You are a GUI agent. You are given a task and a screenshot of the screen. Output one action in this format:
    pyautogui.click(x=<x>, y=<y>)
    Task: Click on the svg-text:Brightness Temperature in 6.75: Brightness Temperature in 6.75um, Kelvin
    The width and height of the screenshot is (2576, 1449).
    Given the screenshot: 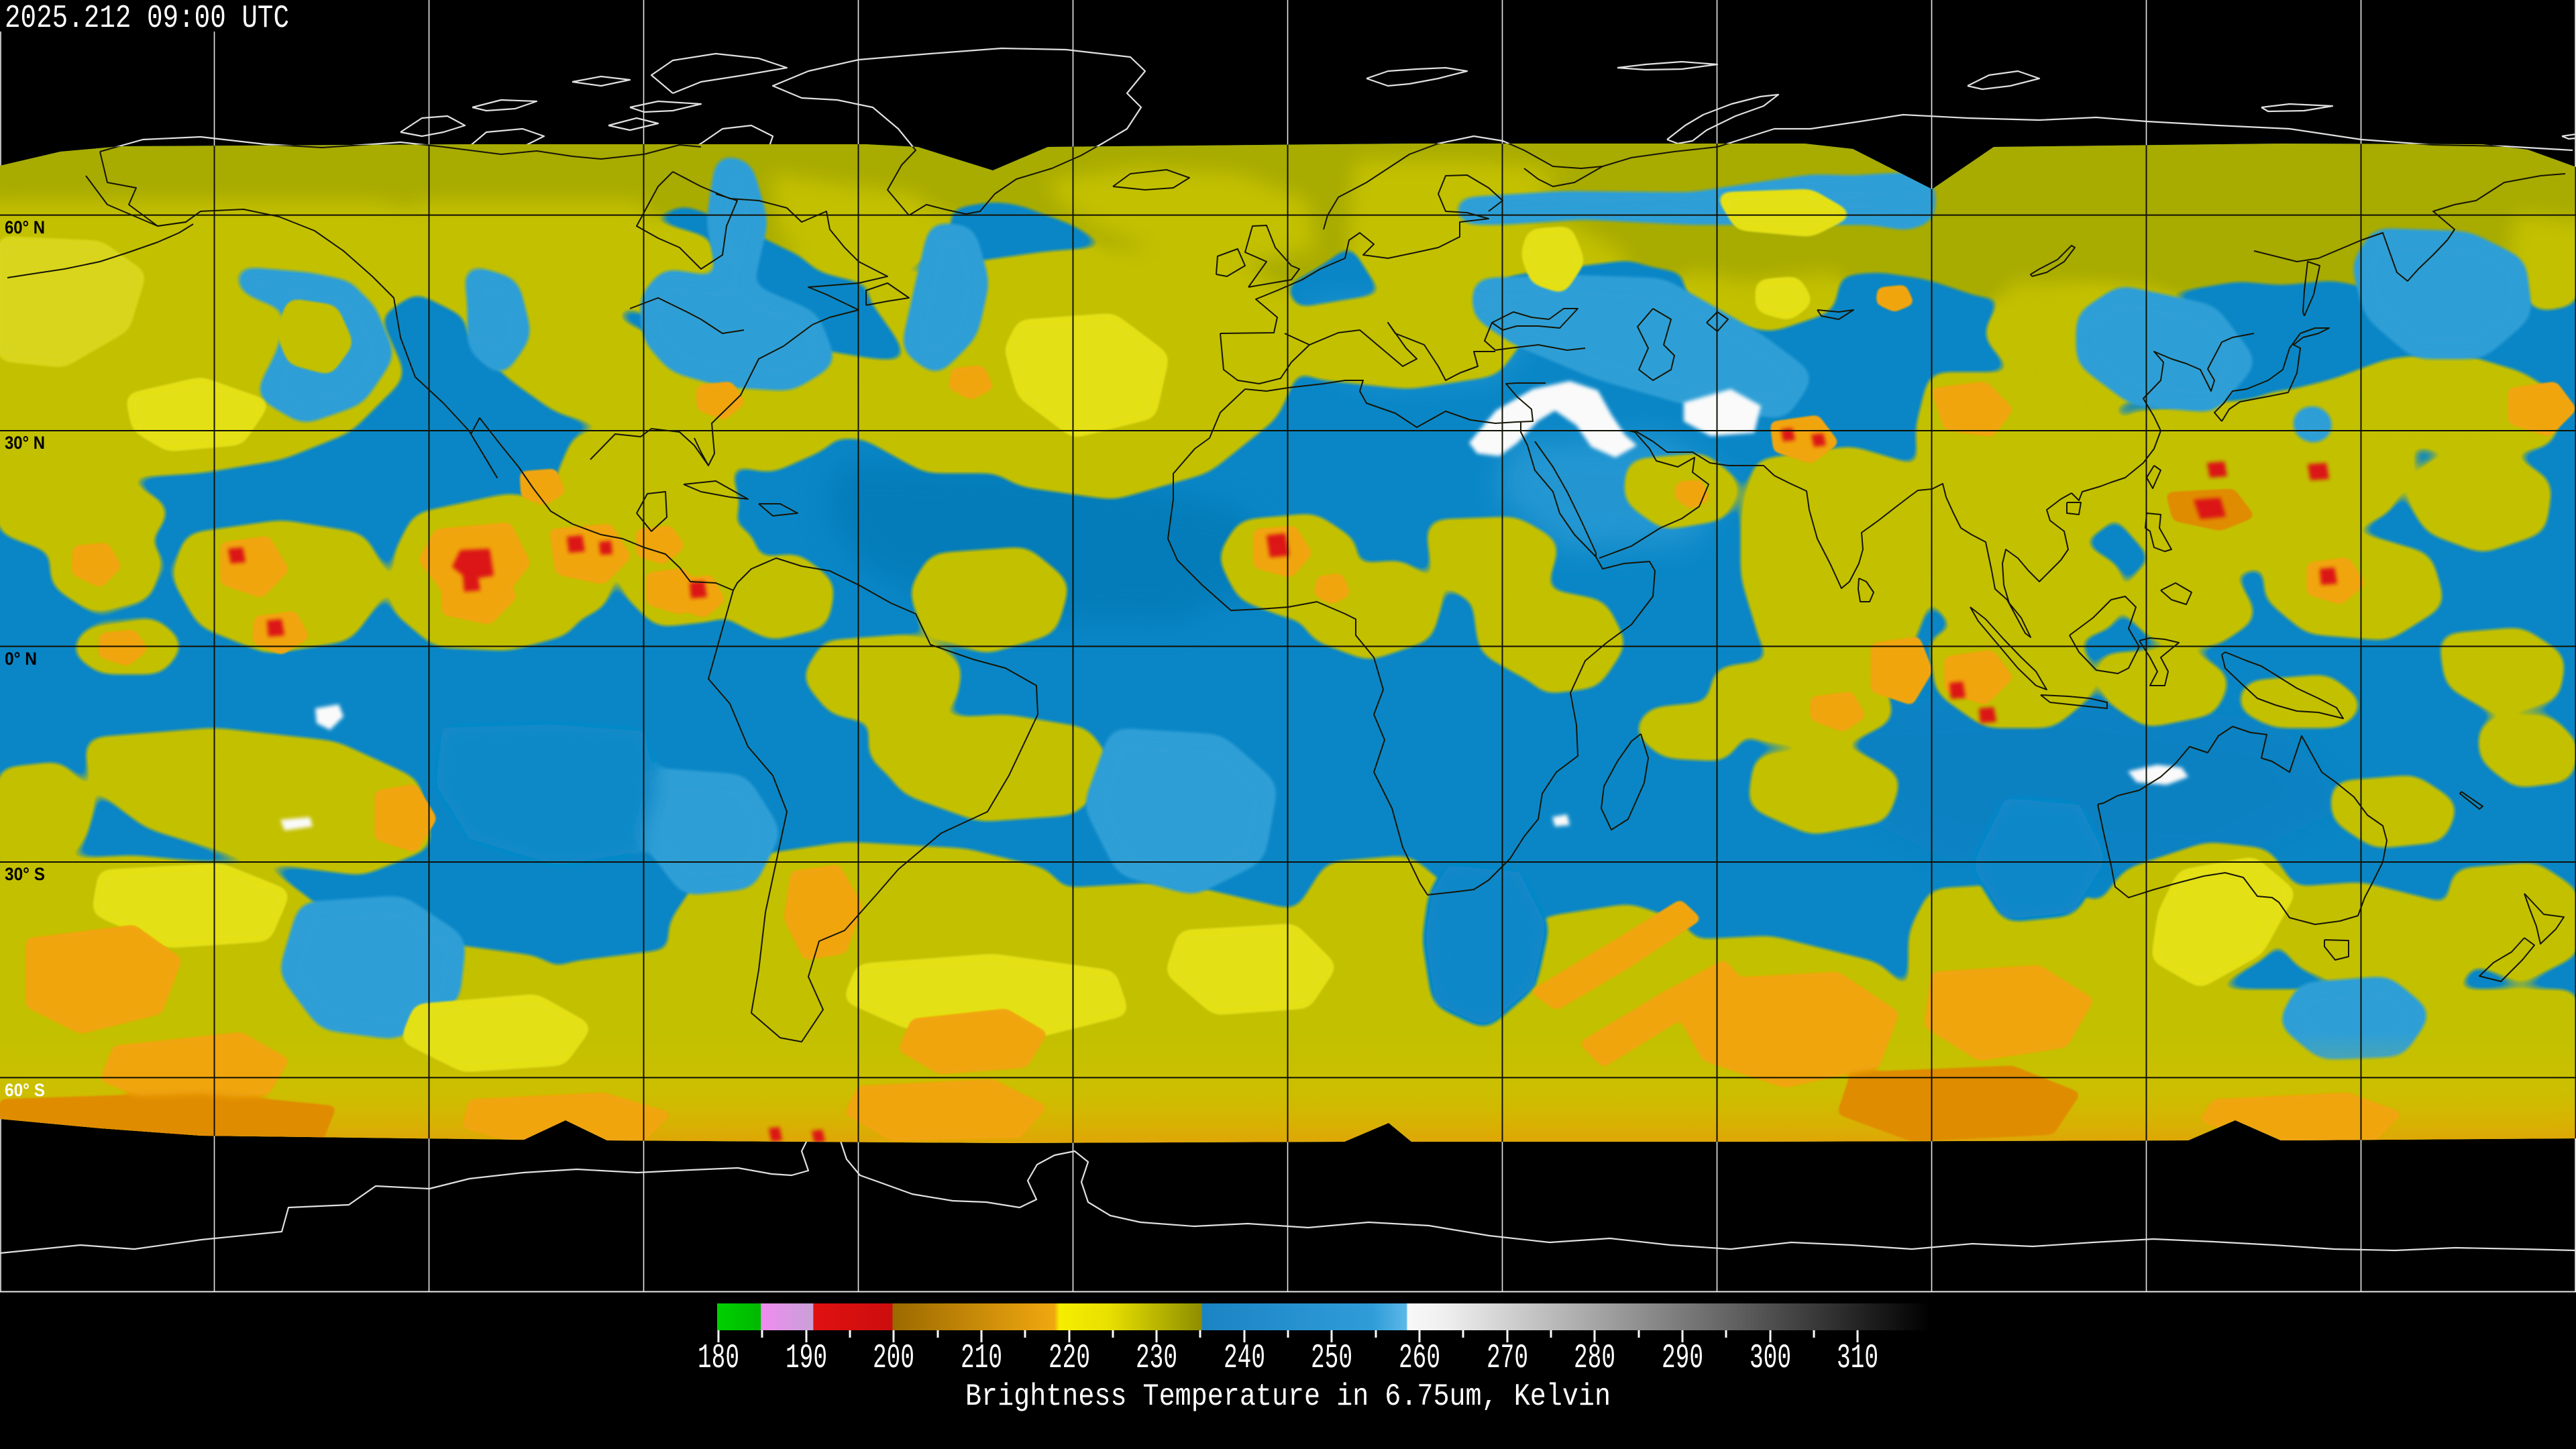 What is the action you would take?
    pyautogui.click(x=1288, y=1396)
    